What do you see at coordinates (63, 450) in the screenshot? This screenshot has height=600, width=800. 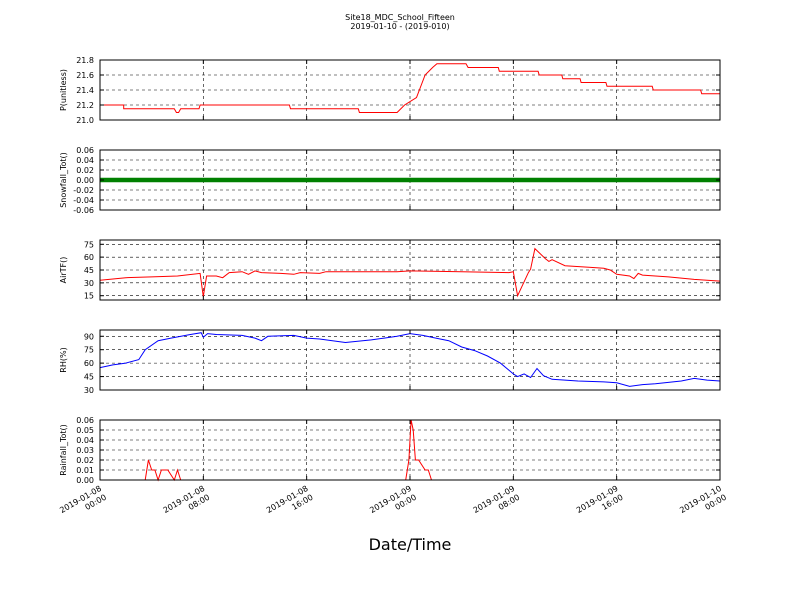 I see `y-axis-label: Rainfall_Tot()` at bounding box center [63, 450].